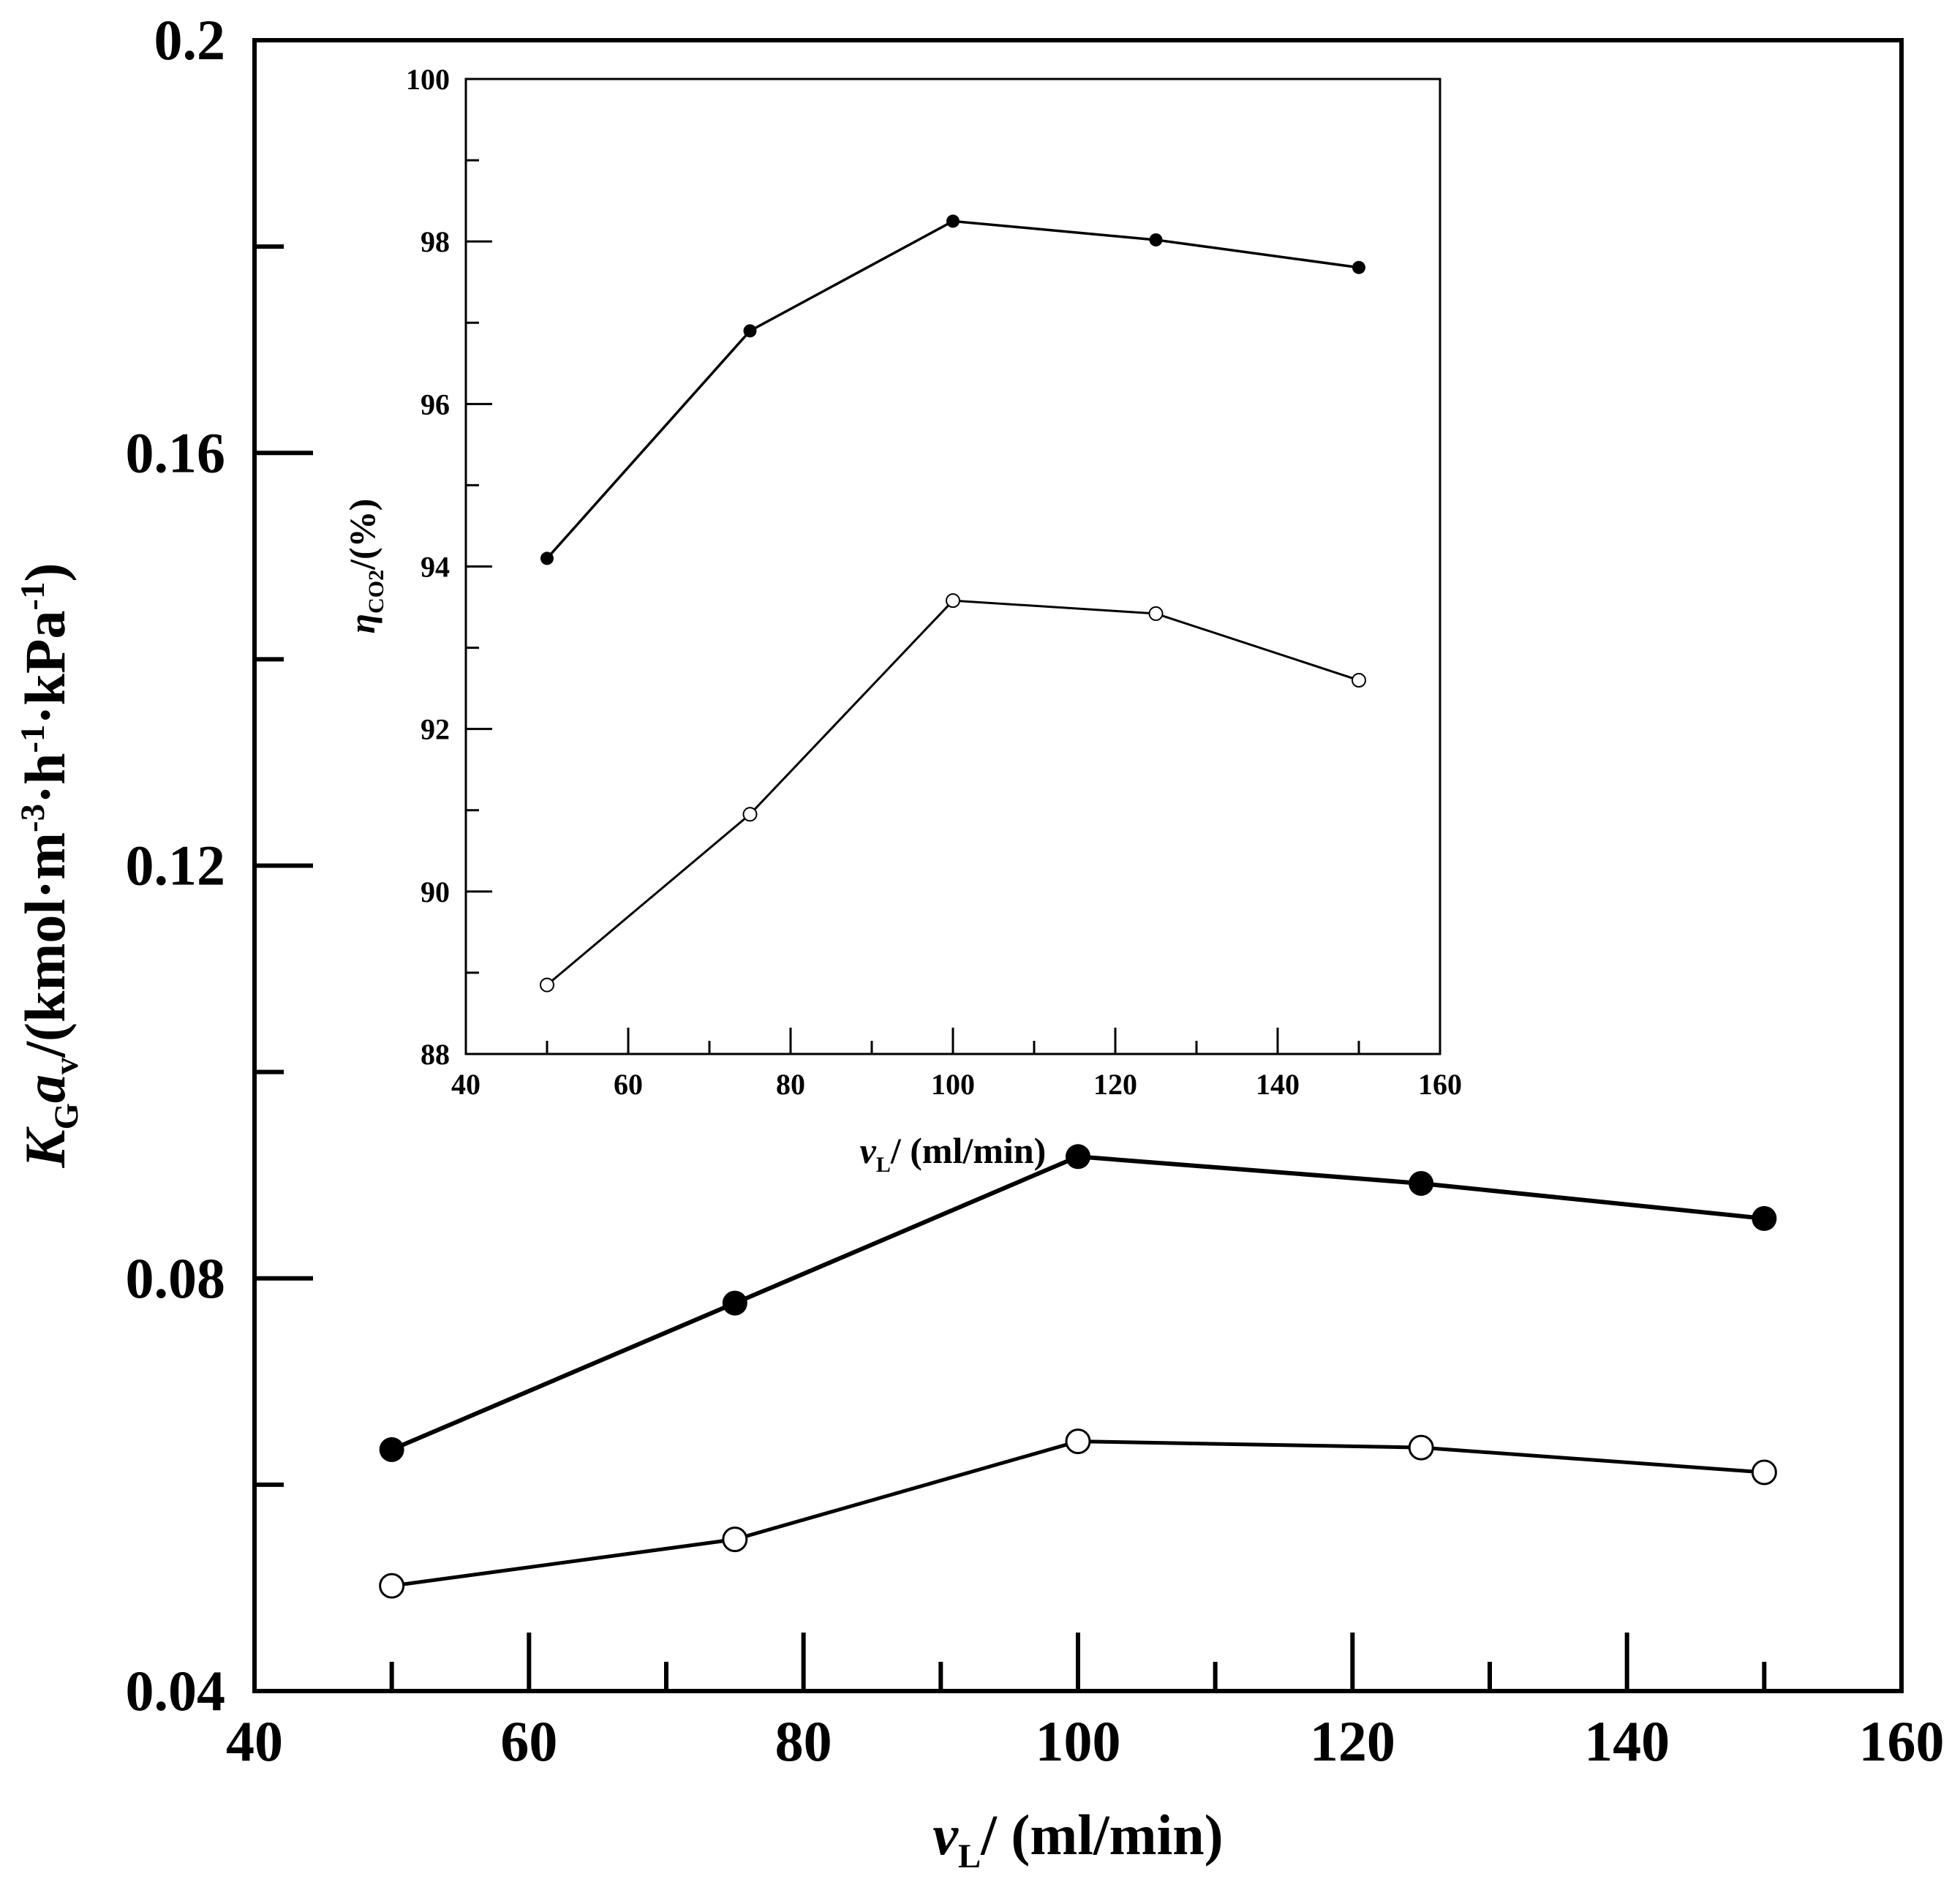 Image resolution: width=1960 pixels, height=1890 pixels. I want to click on main-y-tick-label: 0.04, so click(176, 1691).